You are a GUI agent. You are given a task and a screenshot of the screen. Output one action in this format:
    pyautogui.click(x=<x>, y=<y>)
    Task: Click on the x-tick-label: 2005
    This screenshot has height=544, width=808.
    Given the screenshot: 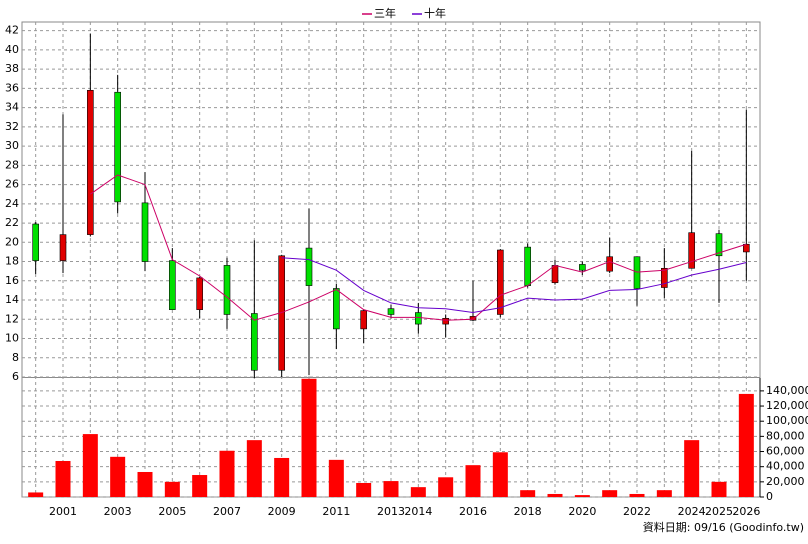 What is the action you would take?
    pyautogui.click(x=172, y=511)
    